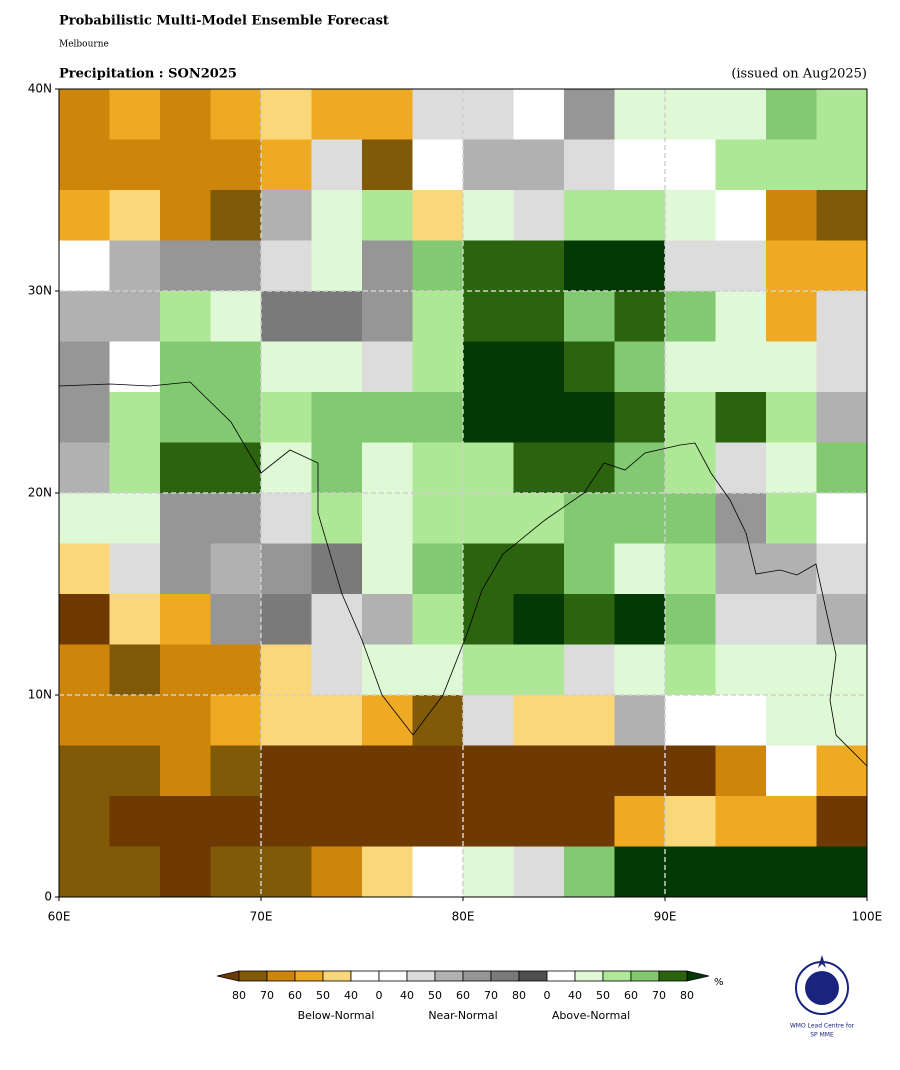 The height and width of the screenshot is (1070, 900). Describe the element at coordinates (822, 997) in the screenshot. I see `logo: WMO Lead Centre for SP MME` at that location.